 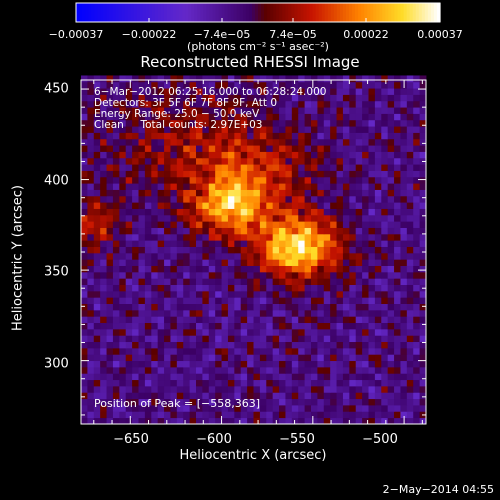 I want to click on annotation-counts: Clean Total counts: 2.97E+03, so click(x=178, y=125).